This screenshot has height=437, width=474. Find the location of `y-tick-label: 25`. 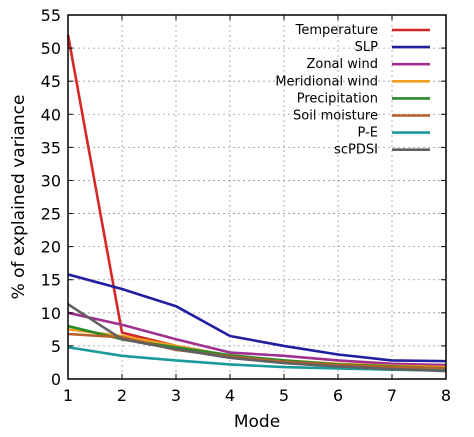

y-tick-label: 25 is located at coordinates (51, 214).